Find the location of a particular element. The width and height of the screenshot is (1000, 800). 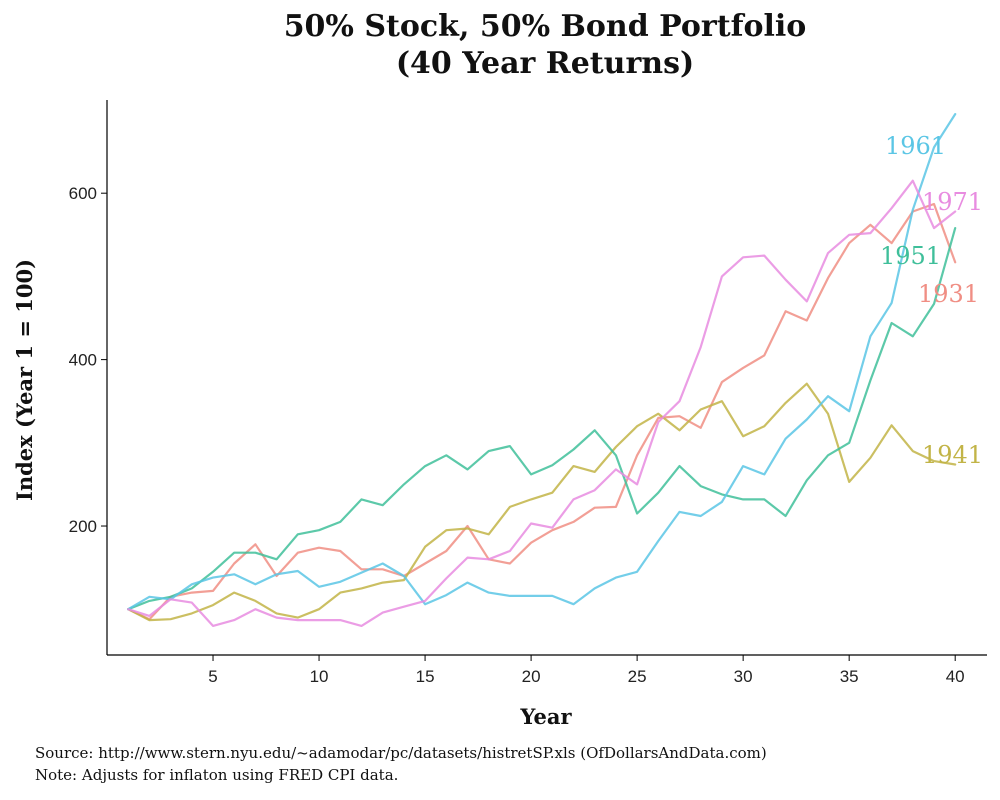

y-axis-ticks: 200 400 600 is located at coordinates (88, 360).